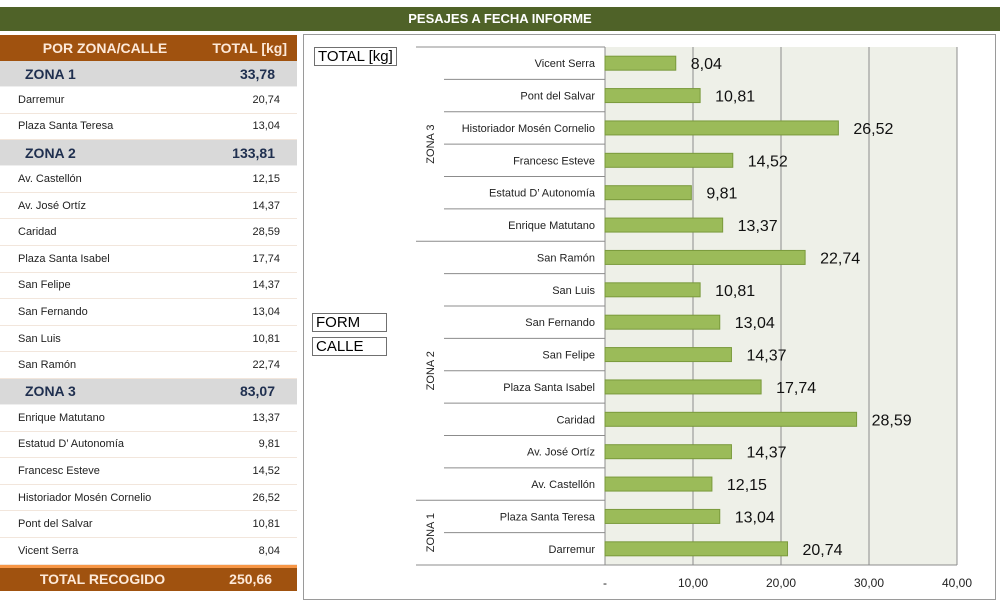  Describe the element at coordinates (148, 206) in the screenshot. I see `street-row: Av. José Ortíz 14,37` at that location.